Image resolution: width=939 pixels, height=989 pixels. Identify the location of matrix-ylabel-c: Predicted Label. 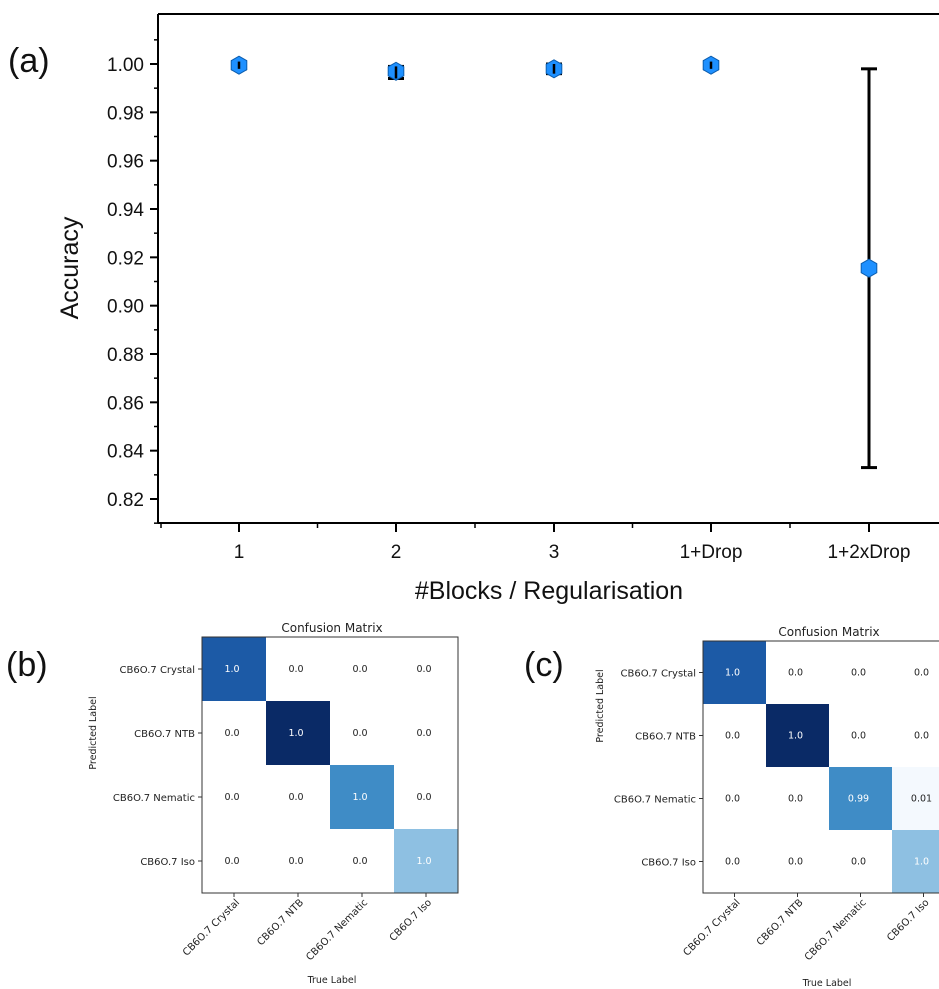
(600, 705).